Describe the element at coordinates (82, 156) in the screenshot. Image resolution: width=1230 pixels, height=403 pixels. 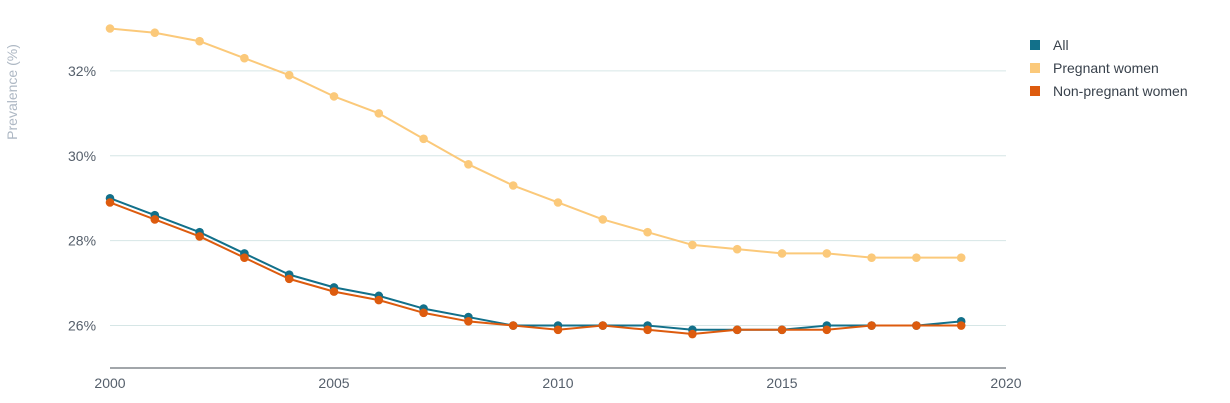
I see `y-tick-label: 30%` at that location.